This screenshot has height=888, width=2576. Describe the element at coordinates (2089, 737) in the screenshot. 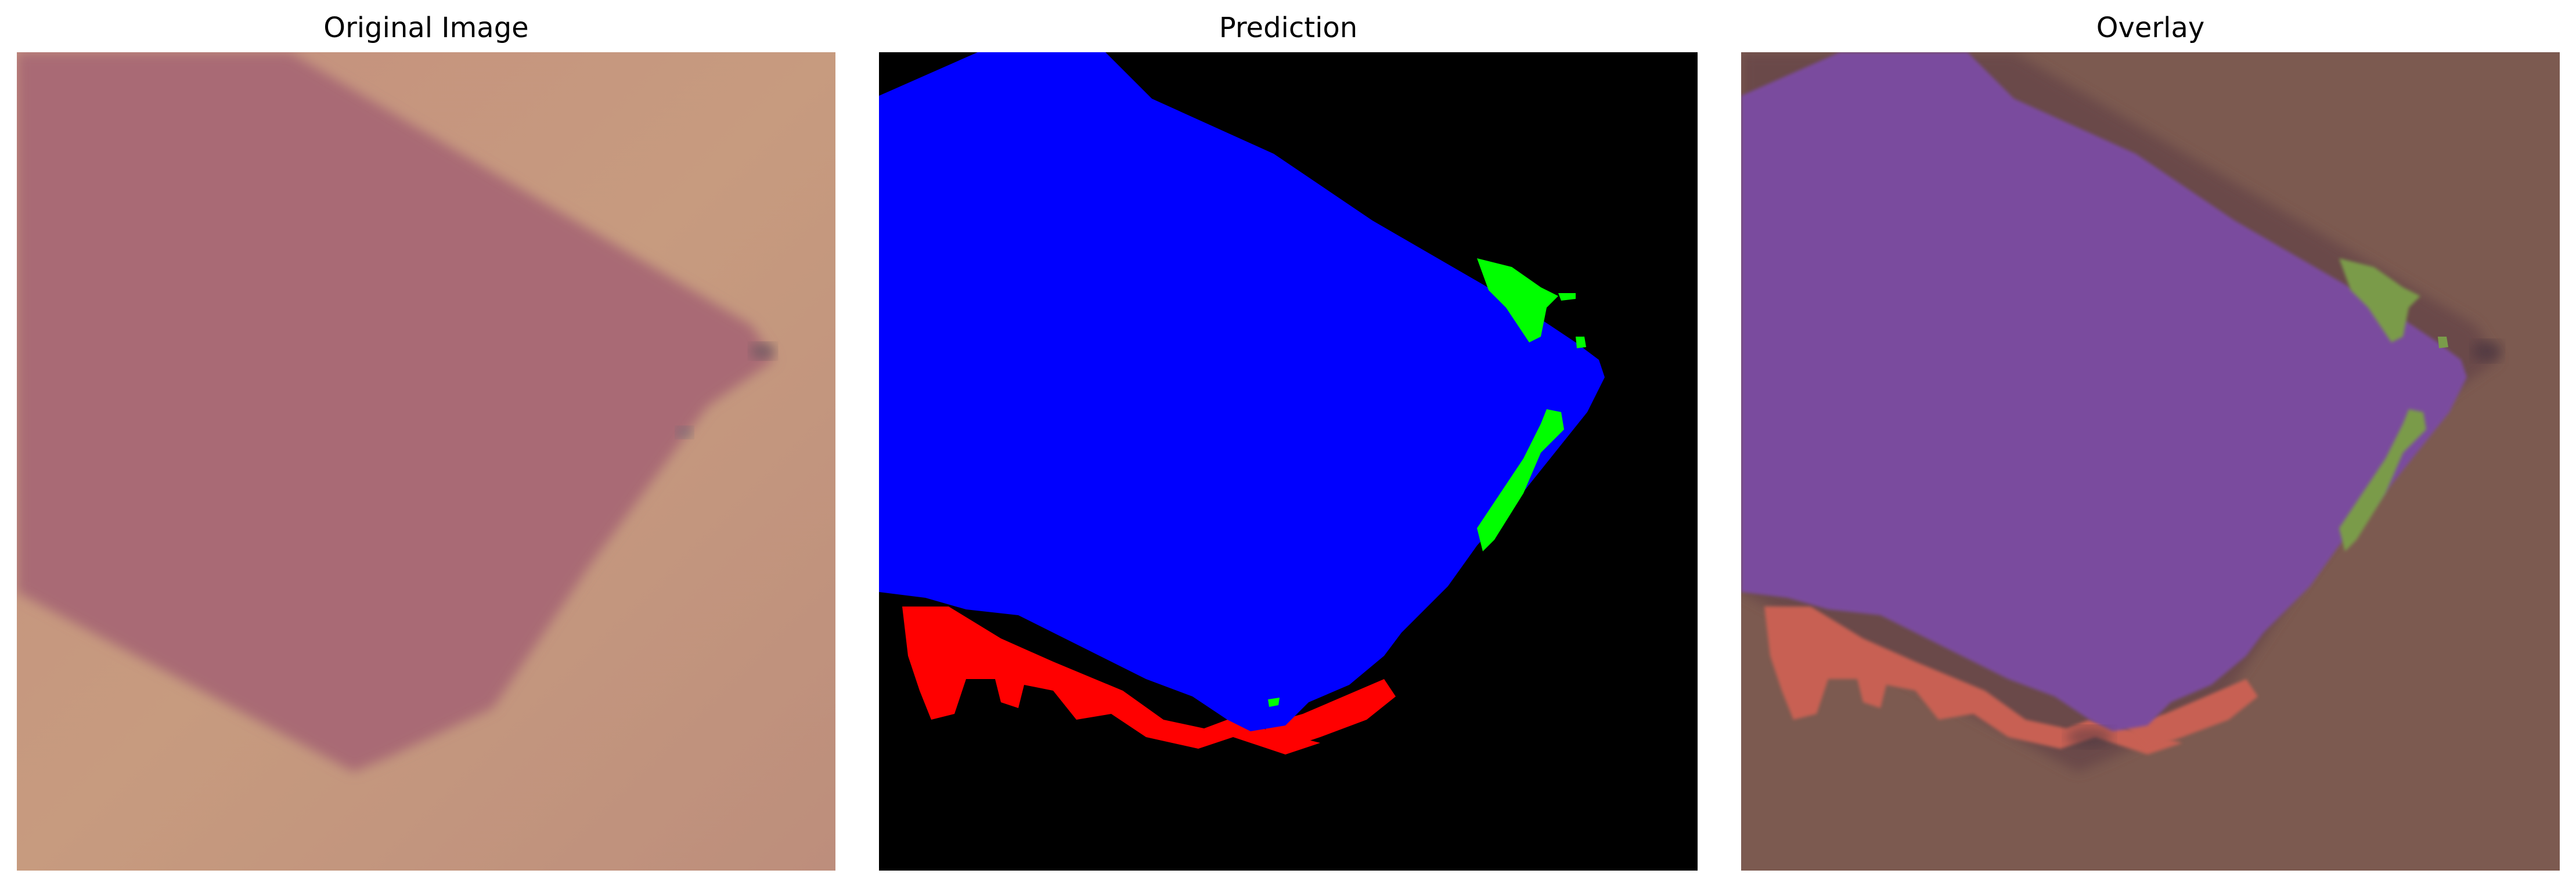

I see `edge-shadow` at that location.